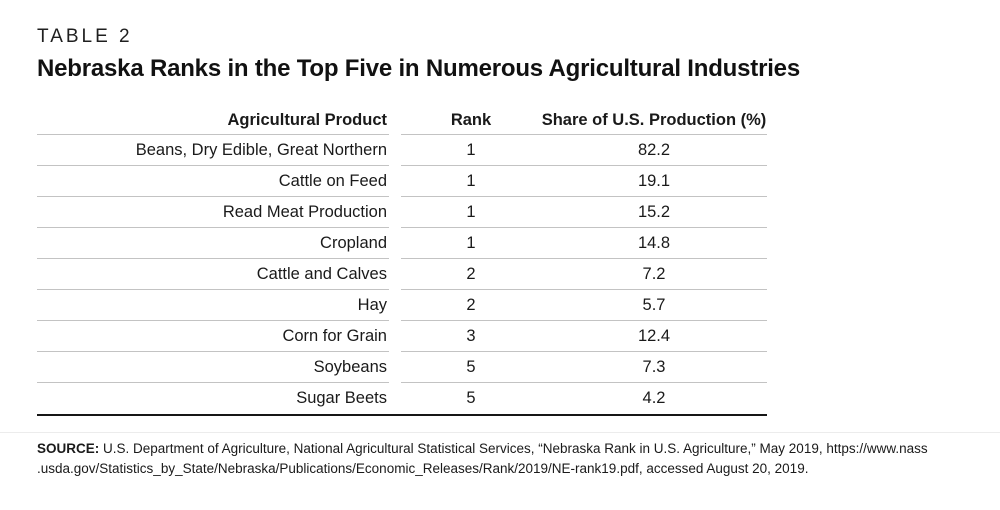 Image resolution: width=1000 pixels, height=510 pixels. What do you see at coordinates (654, 180) in the screenshot?
I see `cell-share: 19.1` at bounding box center [654, 180].